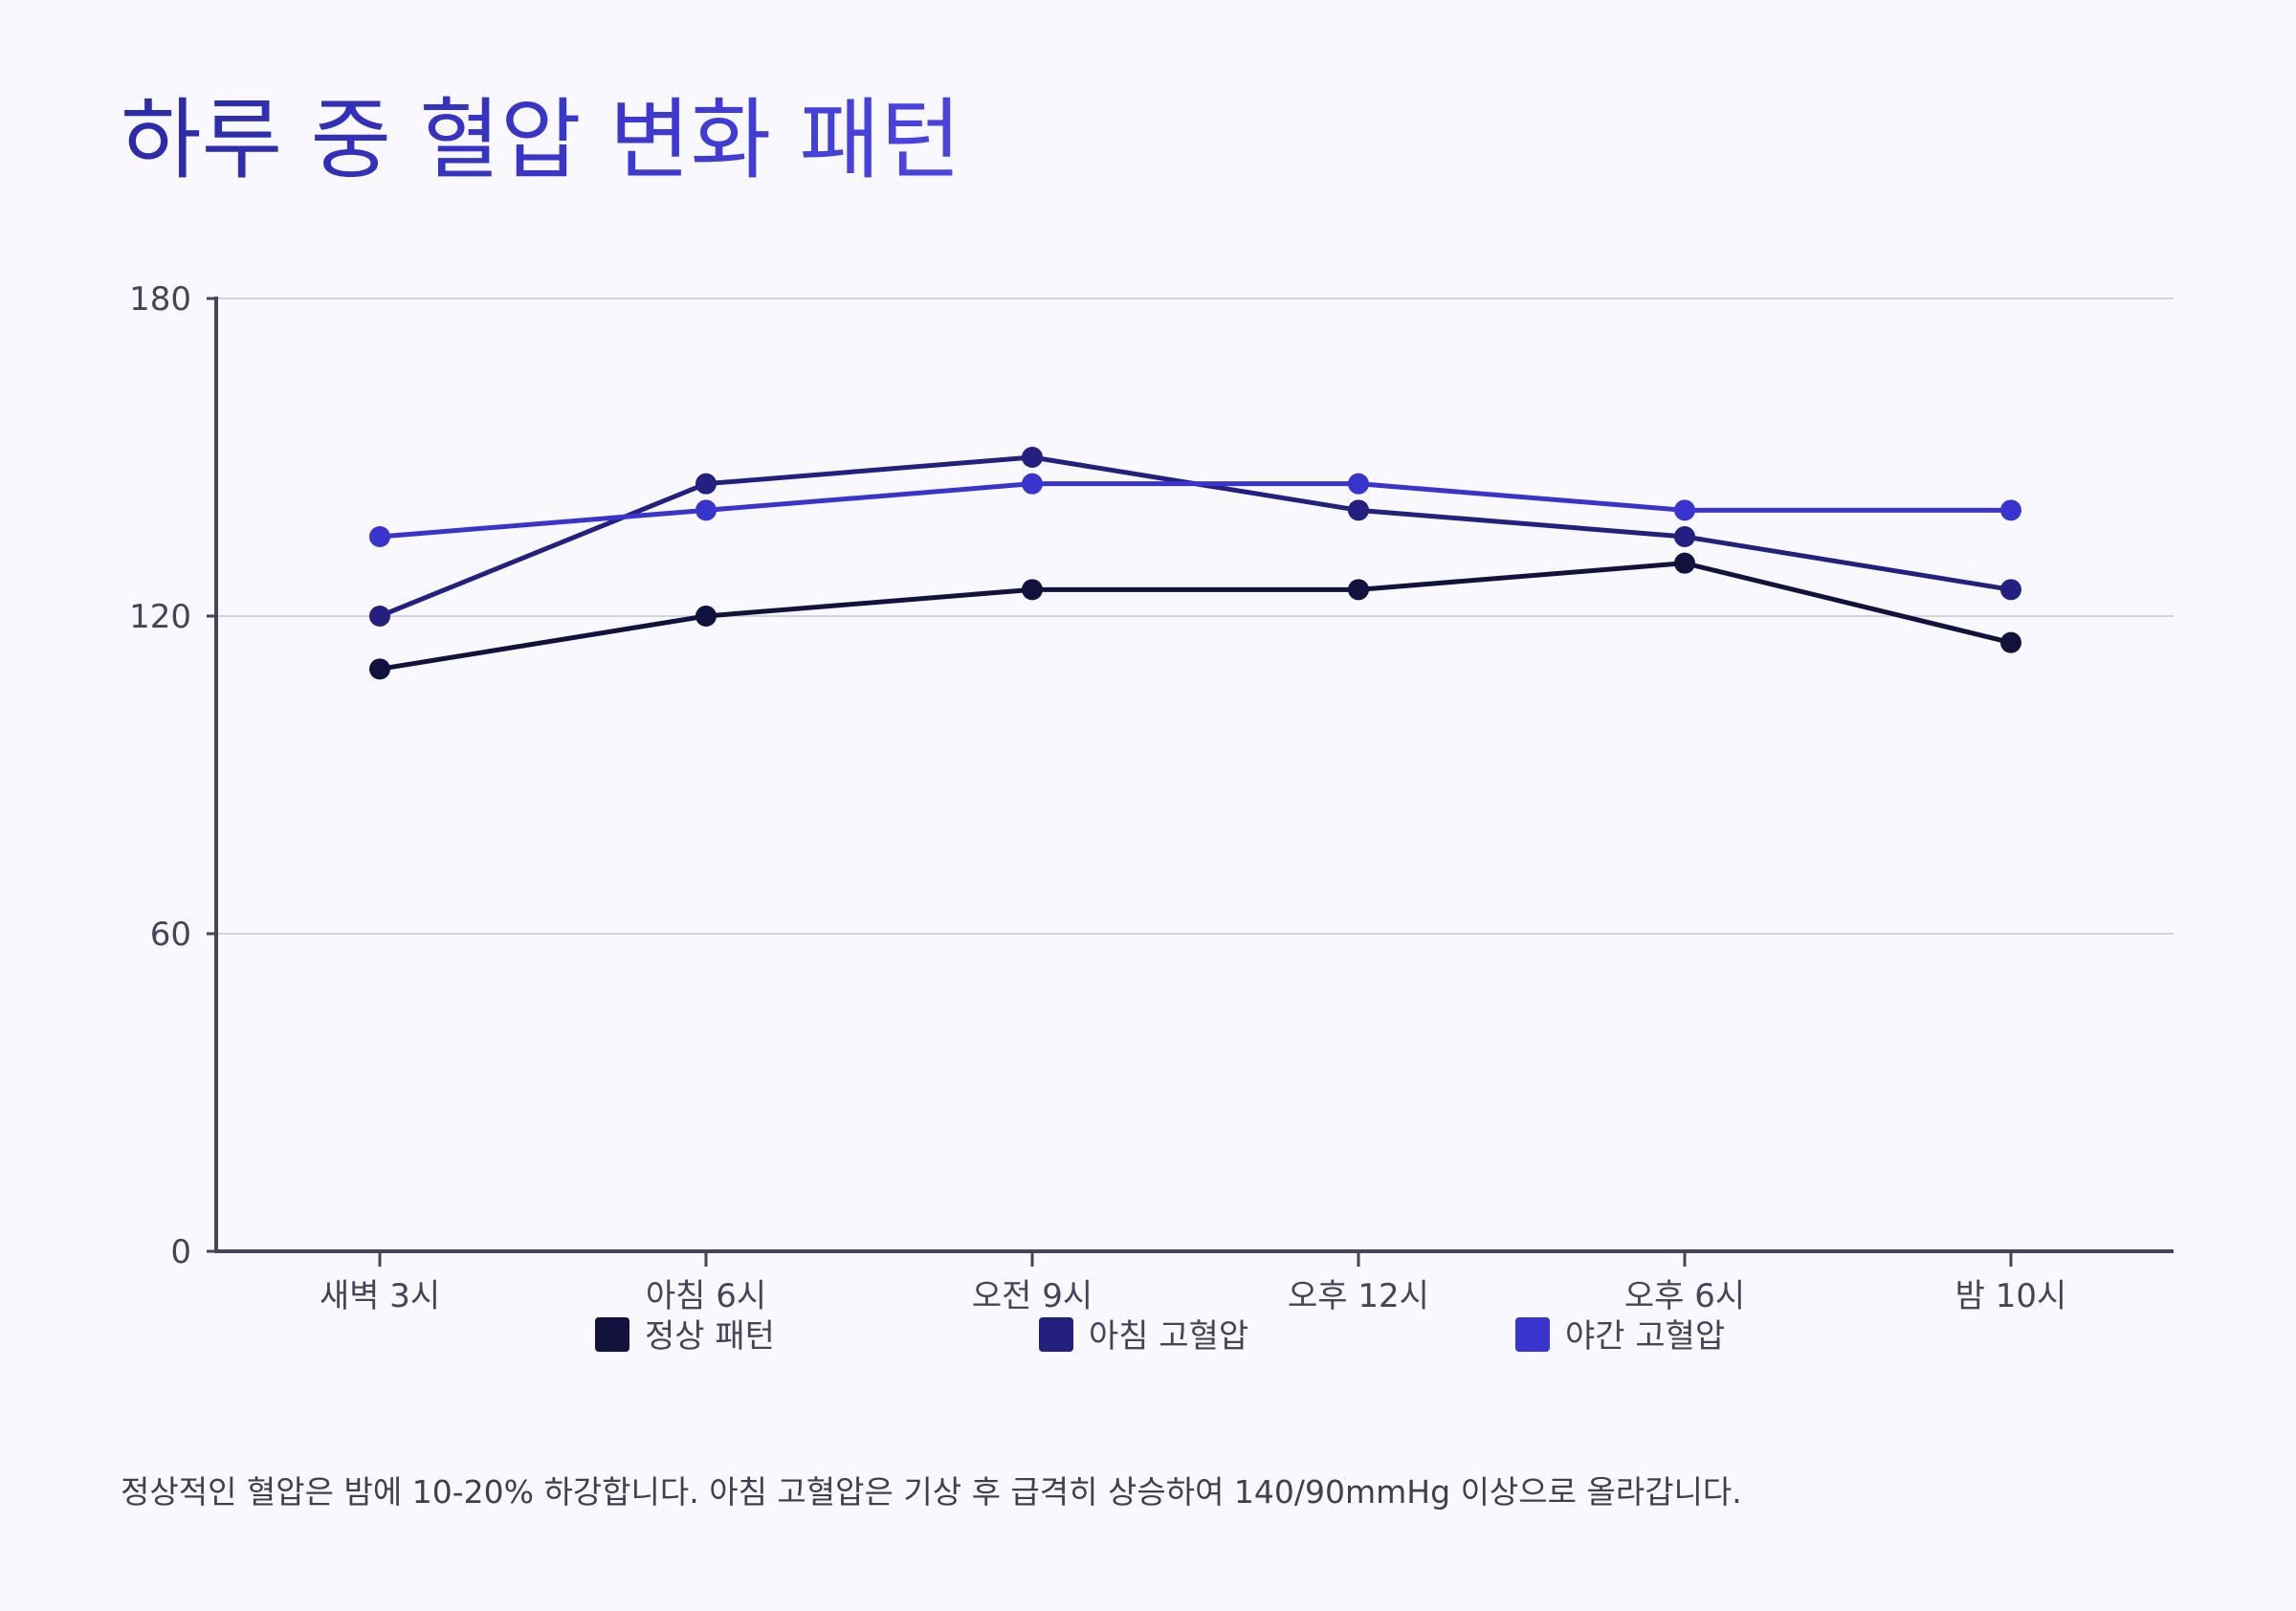  I want to click on legend-label: 야간 고혈압, so click(1645, 1336).